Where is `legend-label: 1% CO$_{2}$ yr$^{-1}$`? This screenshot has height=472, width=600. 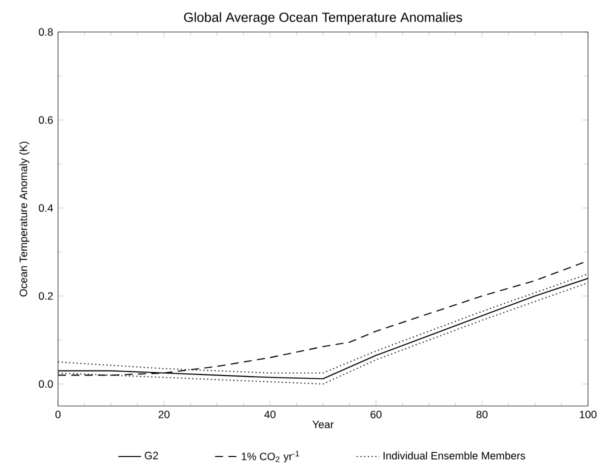 legend-label: 1% CO$_{2}$ yr$^{-1}$ is located at coordinates (271, 456).